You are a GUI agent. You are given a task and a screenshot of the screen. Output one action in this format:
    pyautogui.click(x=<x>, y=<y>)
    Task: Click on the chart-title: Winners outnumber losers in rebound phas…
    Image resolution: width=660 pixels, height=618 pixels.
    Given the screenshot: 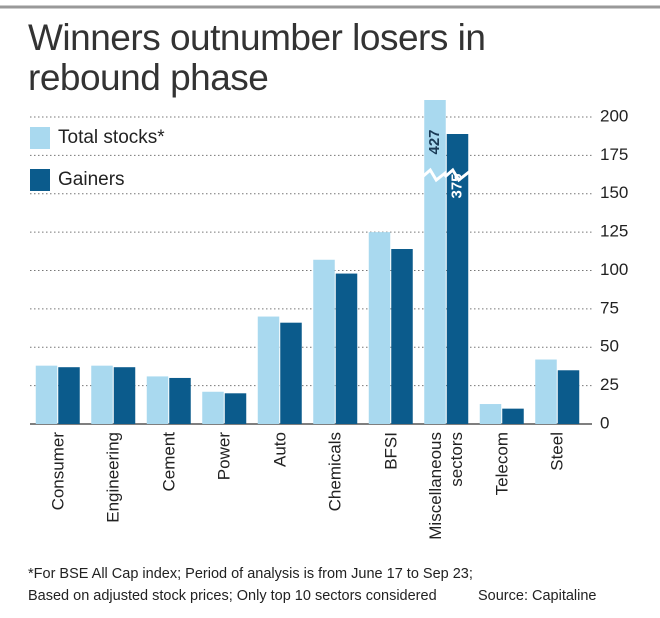 What is the action you would take?
    pyautogui.click(x=257, y=57)
    